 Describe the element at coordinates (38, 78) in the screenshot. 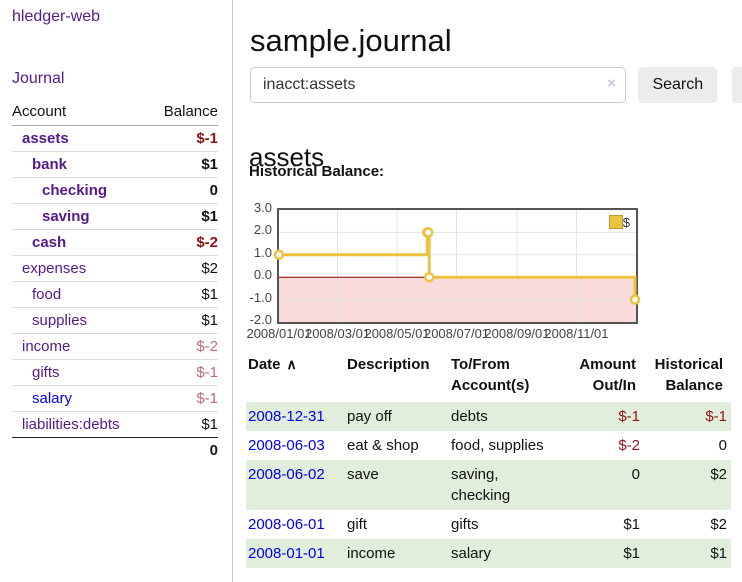

I see `nav-journal-link: Journal` at that location.